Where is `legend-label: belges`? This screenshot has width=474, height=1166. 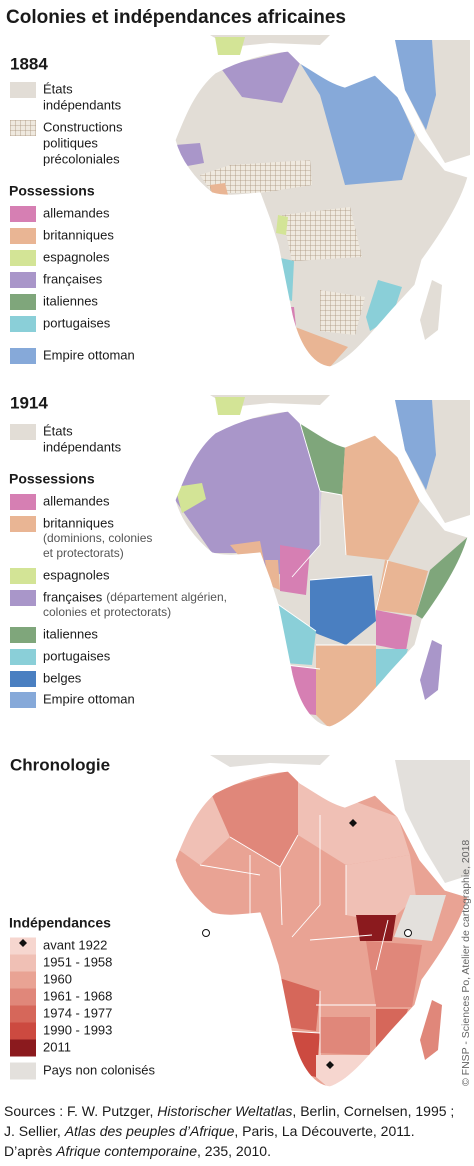 legend-label: belges is located at coordinates (62, 677).